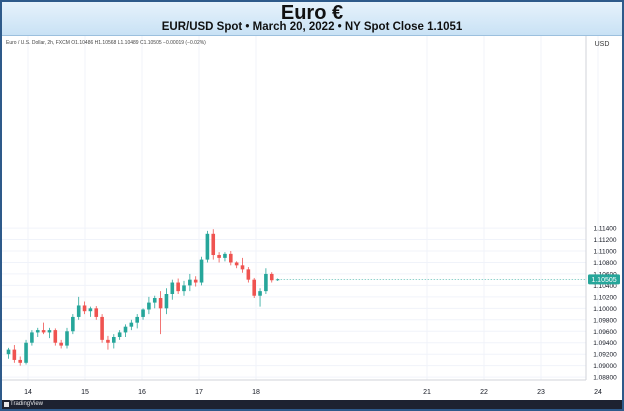 This screenshot has height=411, width=624. What do you see at coordinates (604, 240) in the screenshot?
I see `y-tick-label: 1.11200` at bounding box center [604, 240].